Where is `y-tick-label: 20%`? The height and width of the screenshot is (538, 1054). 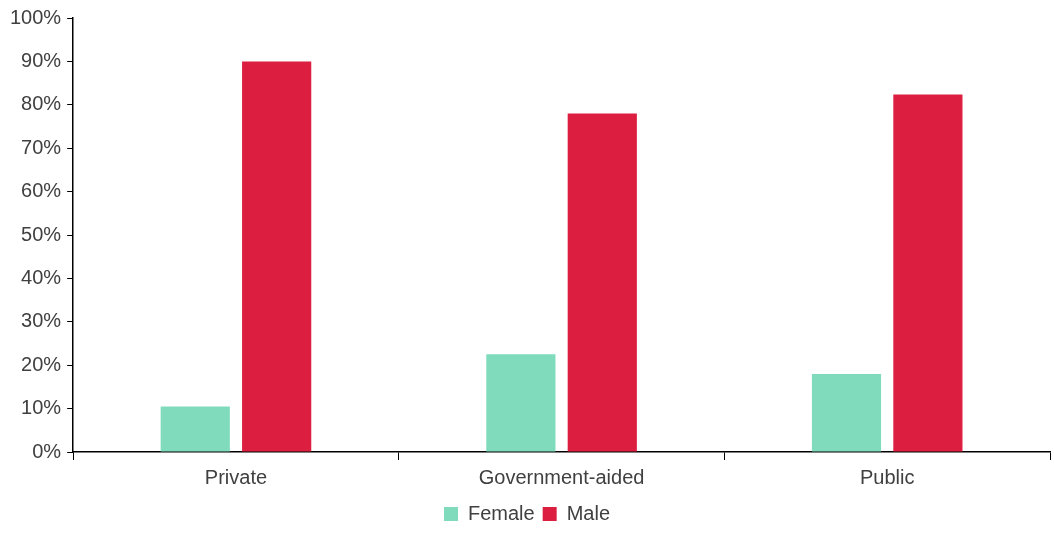
y-tick-label: 20% is located at coordinates (41, 363).